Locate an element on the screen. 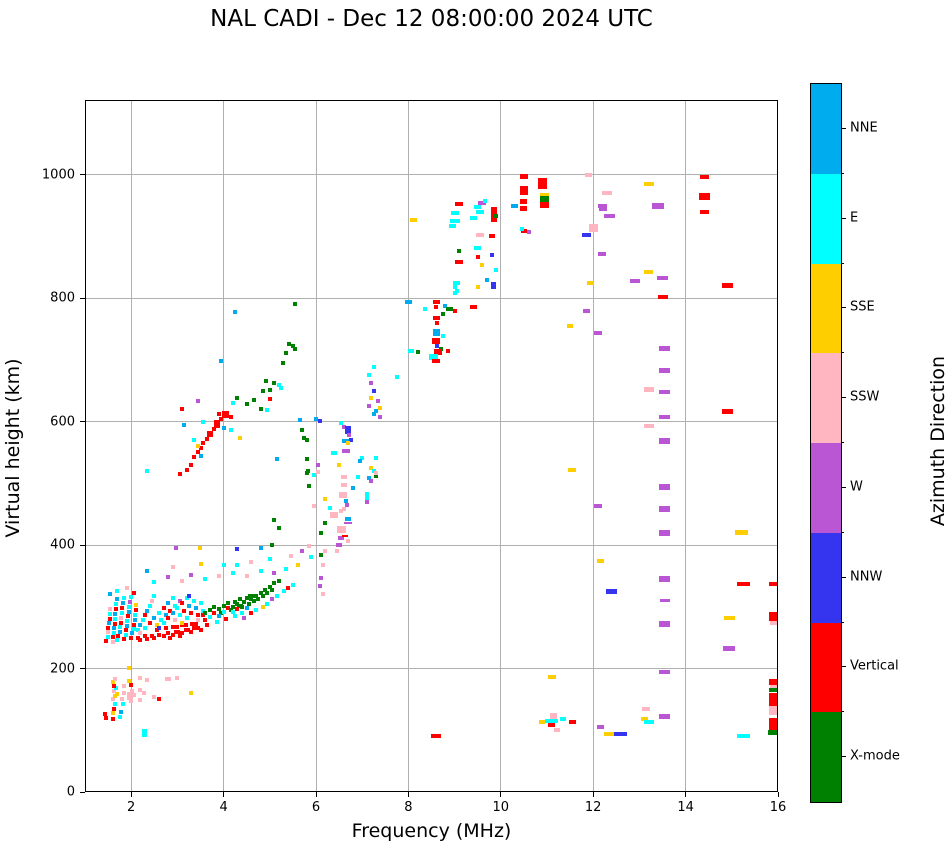 The width and height of the screenshot is (951, 856). grid-line-horizontal is located at coordinates (431, 545).